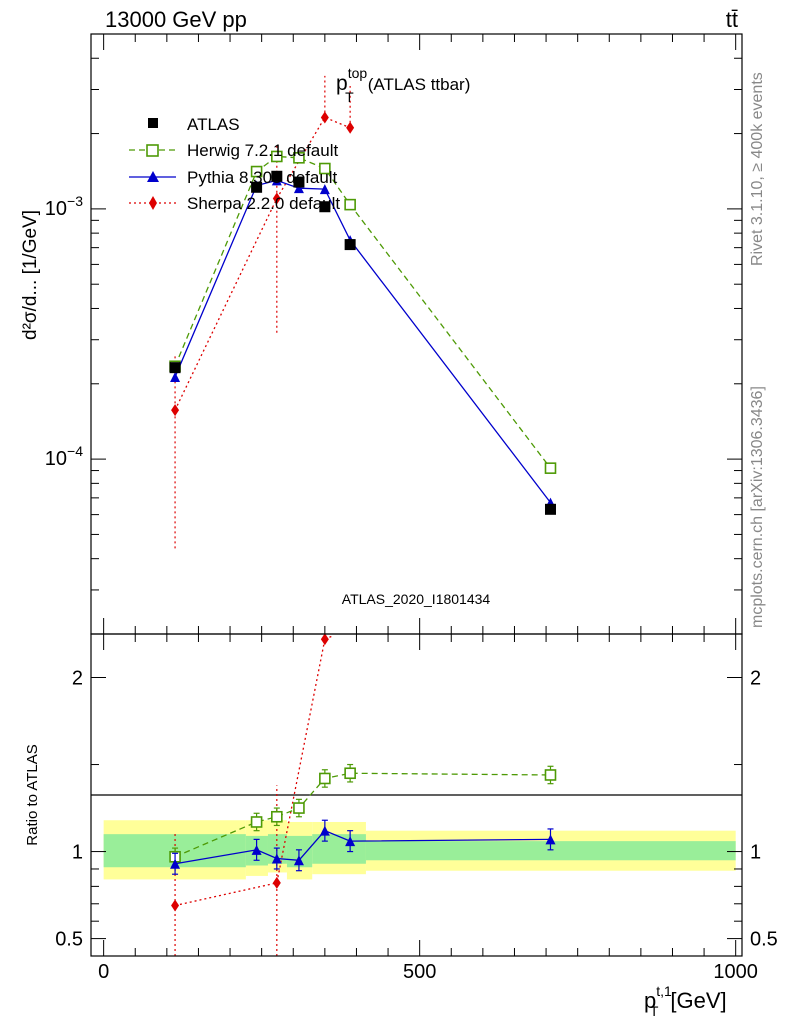 This screenshot has width=786, height=1024. Describe the element at coordinates (69, 940) in the screenshot. I see `ratio-y-tick-label: 0.5` at that location.